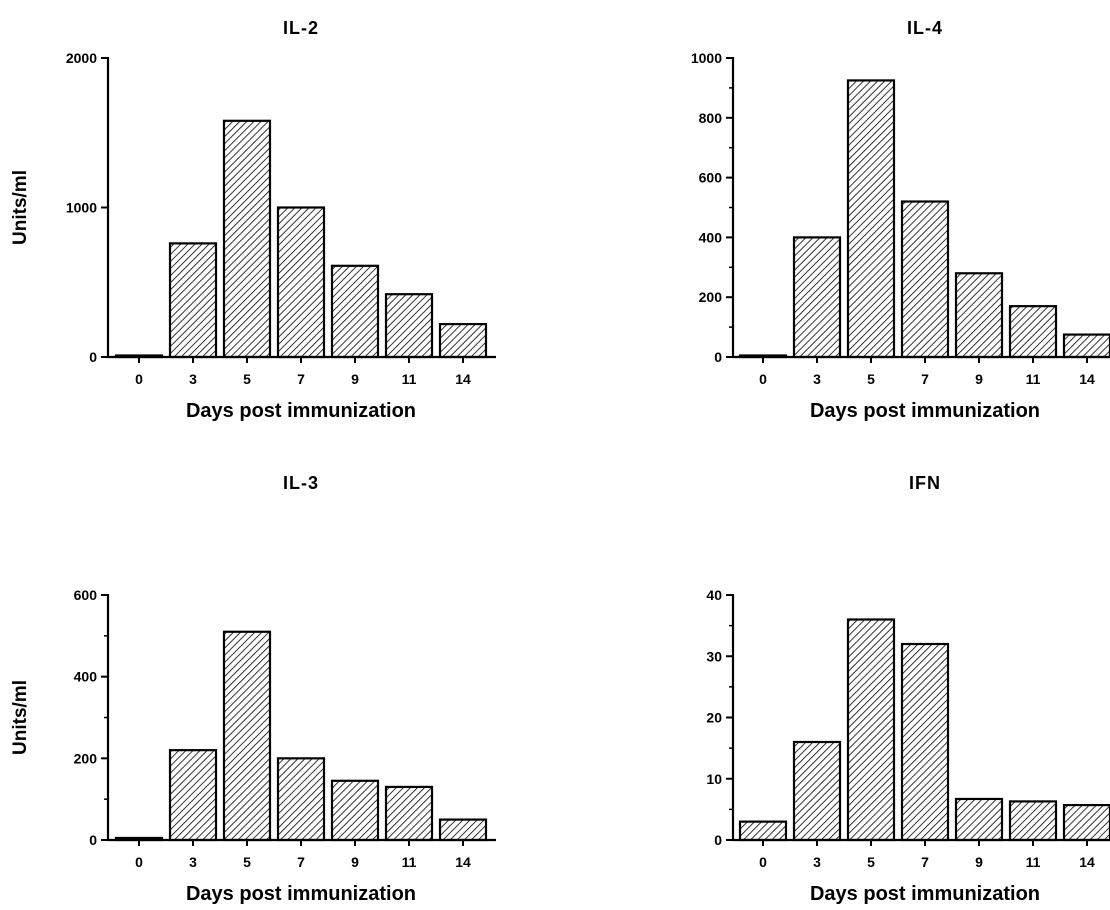 This screenshot has width=1110, height=910. I want to click on y-tick-label: 2000, so click(81, 58).